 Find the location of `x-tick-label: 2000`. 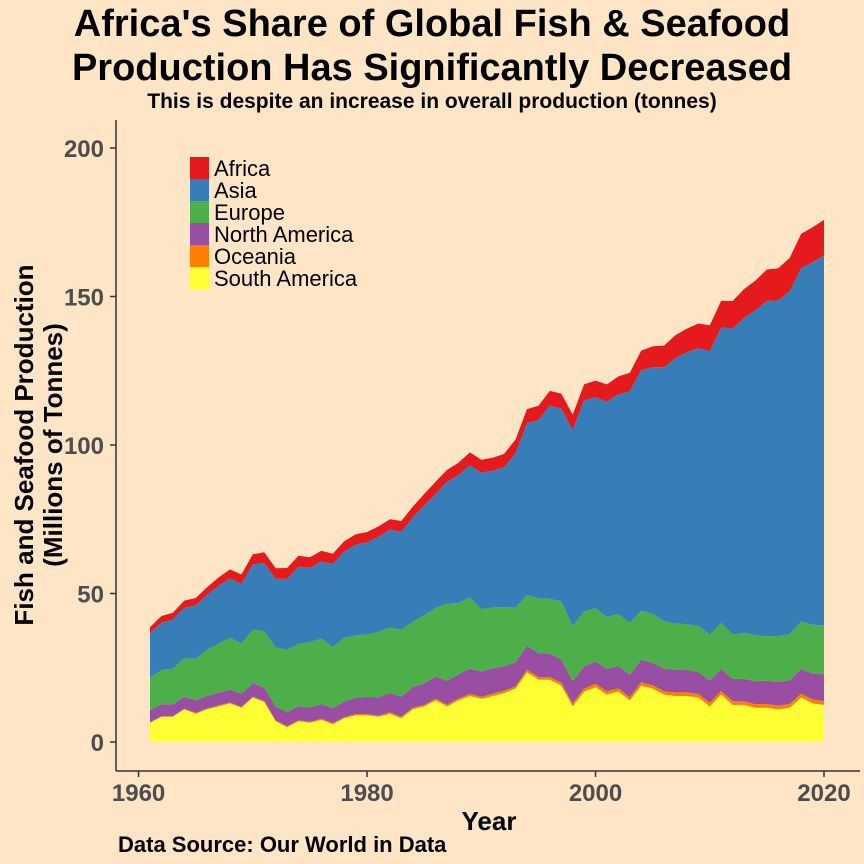

x-tick-label: 2000 is located at coordinates (595, 793).